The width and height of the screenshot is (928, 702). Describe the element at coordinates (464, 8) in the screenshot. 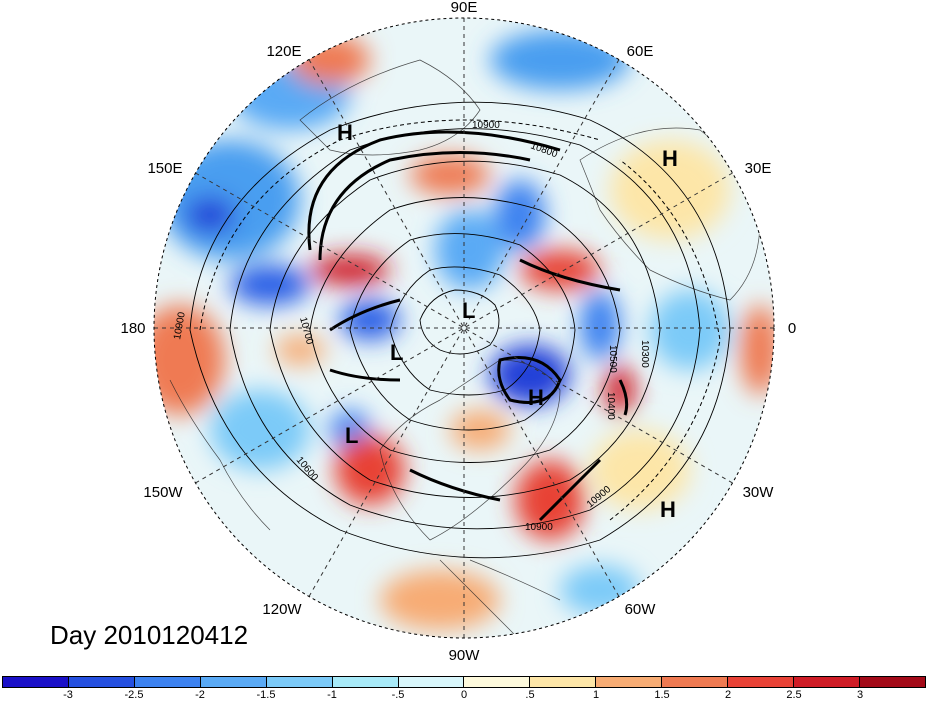

I see `lon-label-90e: 90E` at that location.